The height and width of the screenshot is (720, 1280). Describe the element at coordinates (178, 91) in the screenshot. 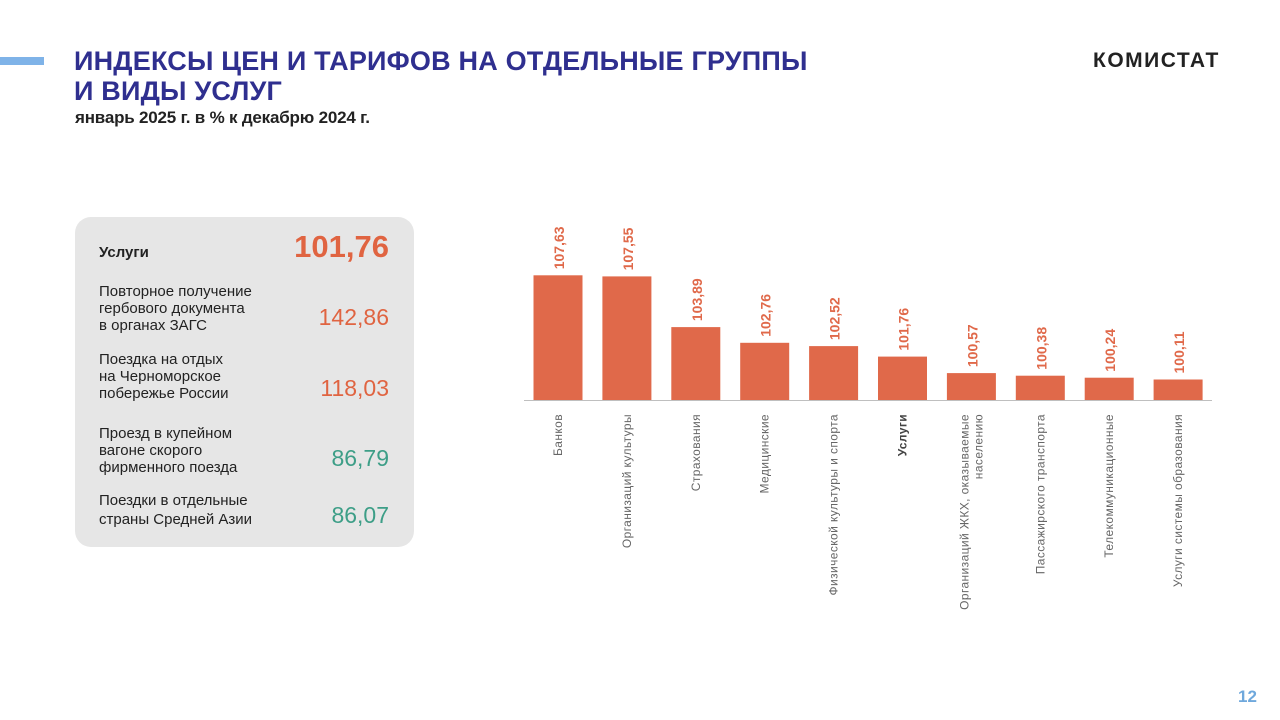

I see `page-title-line-2: И ВИДЫ УСЛУГ` at that location.